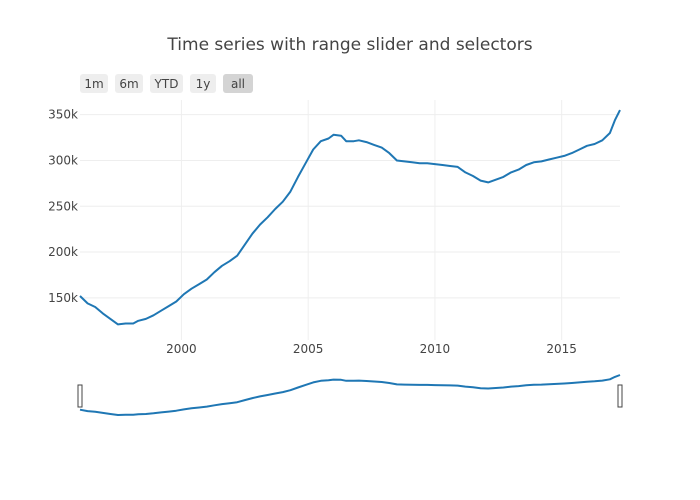  I want to click on range-button-label: 1m, so click(93, 84).